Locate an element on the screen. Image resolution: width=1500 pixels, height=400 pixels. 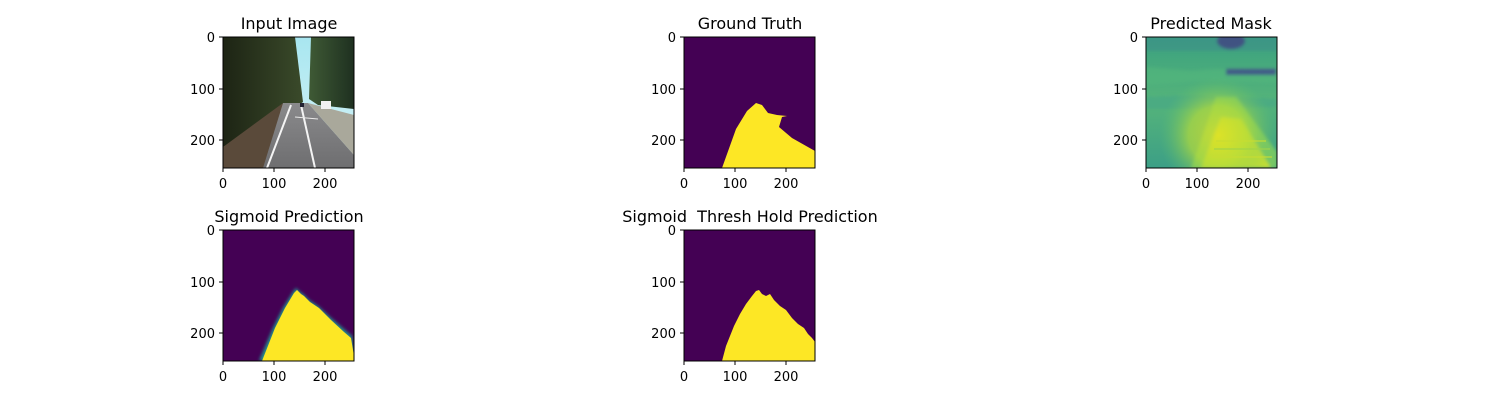
panel-title: Sigmoid Prediction is located at coordinates (288, 216).